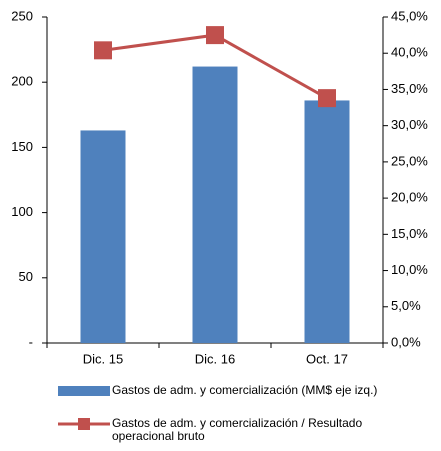 Image resolution: width=441 pixels, height=451 pixels. What do you see at coordinates (22, 146) in the screenshot?
I see `y-tick-label: 150` at bounding box center [22, 146].